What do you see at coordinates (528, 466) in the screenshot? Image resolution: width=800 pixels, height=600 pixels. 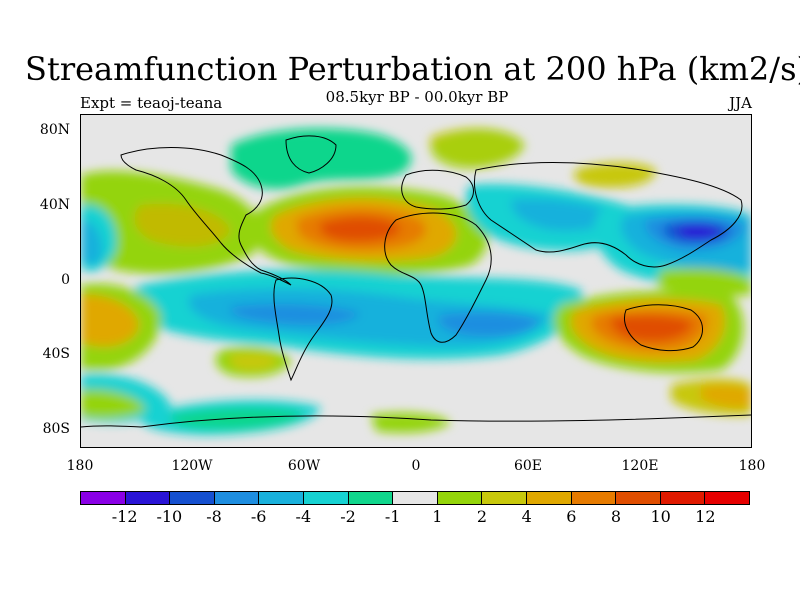 I see `lon-tick-label: 60E` at bounding box center [528, 466].